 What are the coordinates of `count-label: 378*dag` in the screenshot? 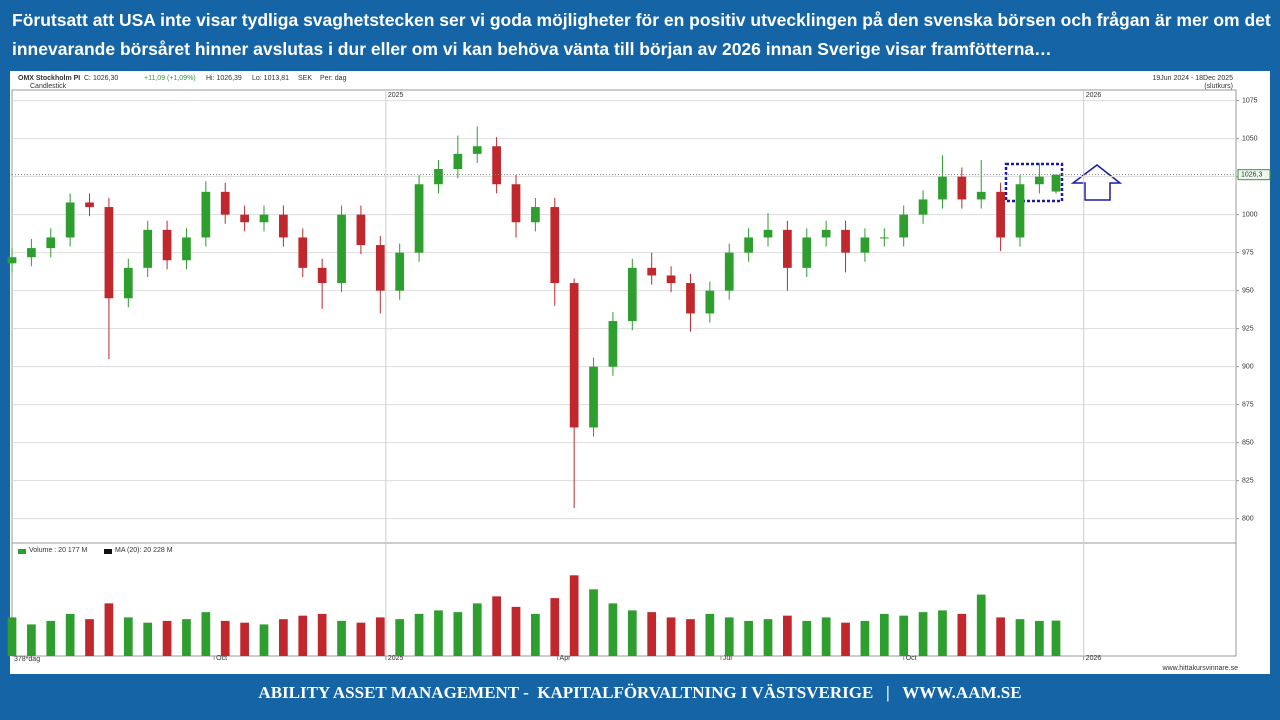 It's located at (27, 659).